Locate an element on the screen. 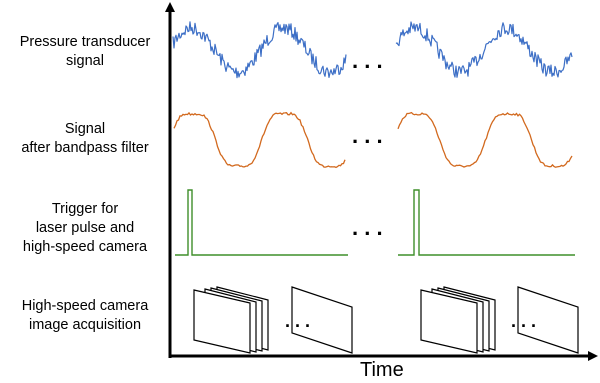  ellipsis-raw-signal: . . . is located at coordinates (367, 60).